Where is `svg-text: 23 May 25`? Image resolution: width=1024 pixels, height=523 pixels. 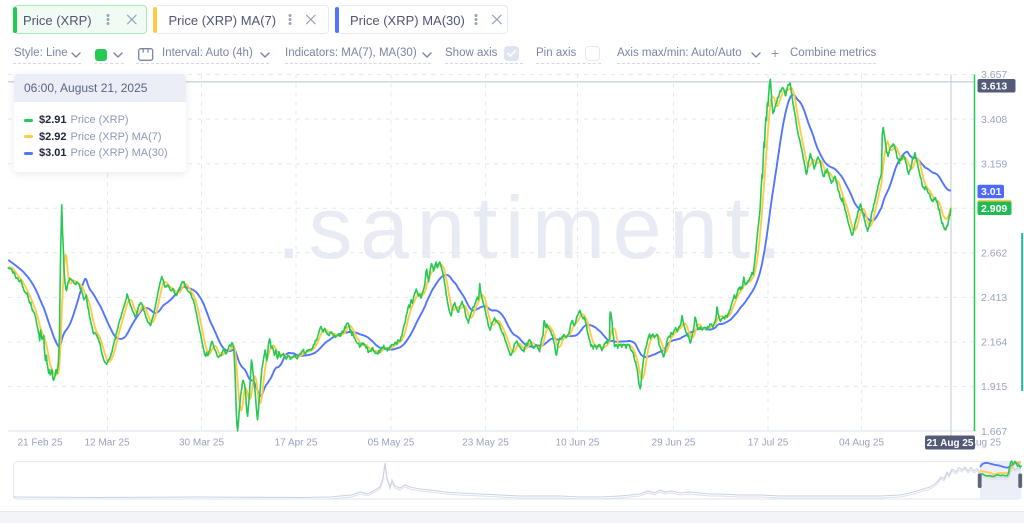
svg-text: 23 May 25 is located at coordinates (485, 443).